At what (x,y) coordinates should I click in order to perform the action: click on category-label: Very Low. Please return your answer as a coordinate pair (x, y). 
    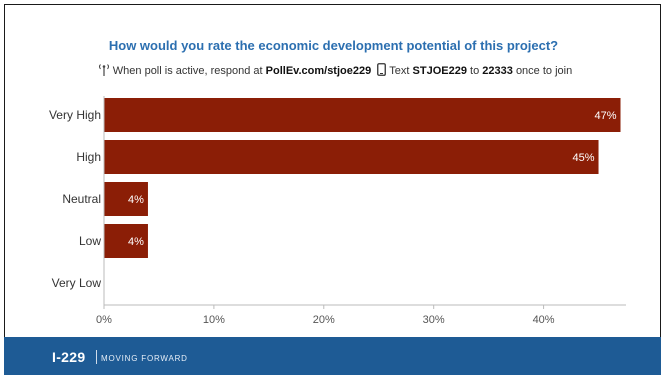
    Looking at the image, I should click on (77, 283).